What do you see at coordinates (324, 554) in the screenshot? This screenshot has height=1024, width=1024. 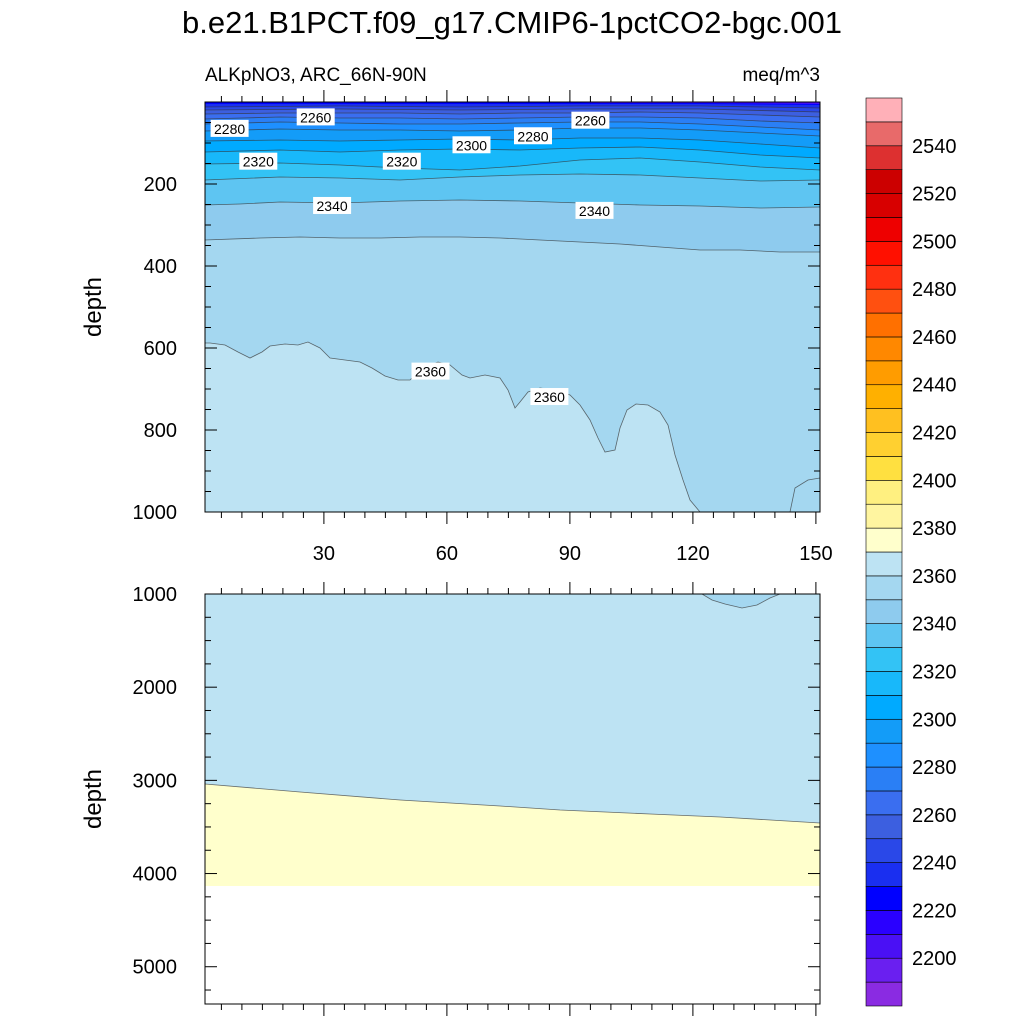 I see `x-tick-label: 30` at bounding box center [324, 554].